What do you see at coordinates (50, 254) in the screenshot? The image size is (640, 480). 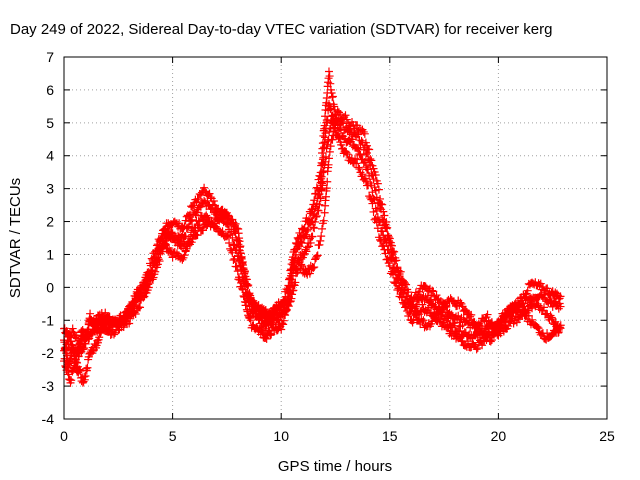 I see `y-tick-label: 1` at bounding box center [50, 254].